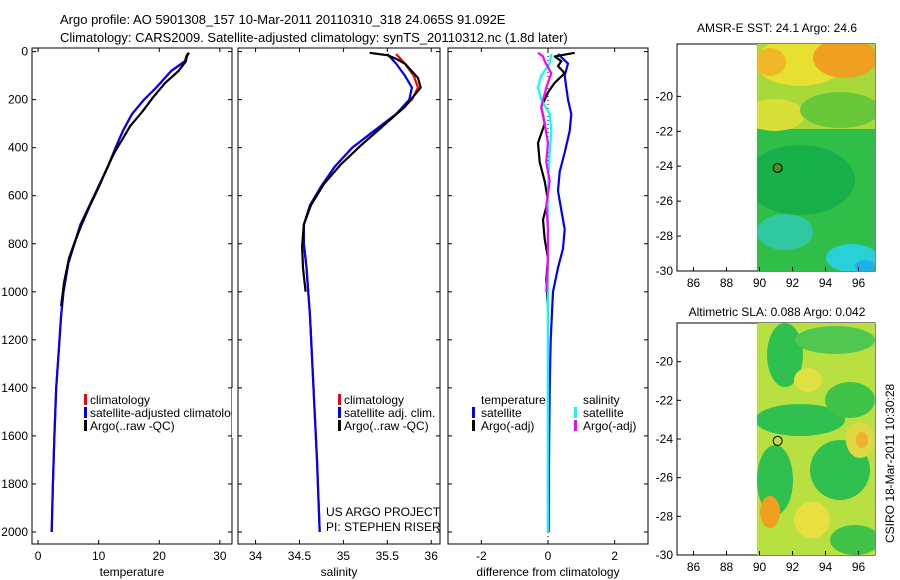 The height and width of the screenshot is (580, 900). What do you see at coordinates (14, 292) in the screenshot?
I see `y-tick-label: 1000` at bounding box center [14, 292].